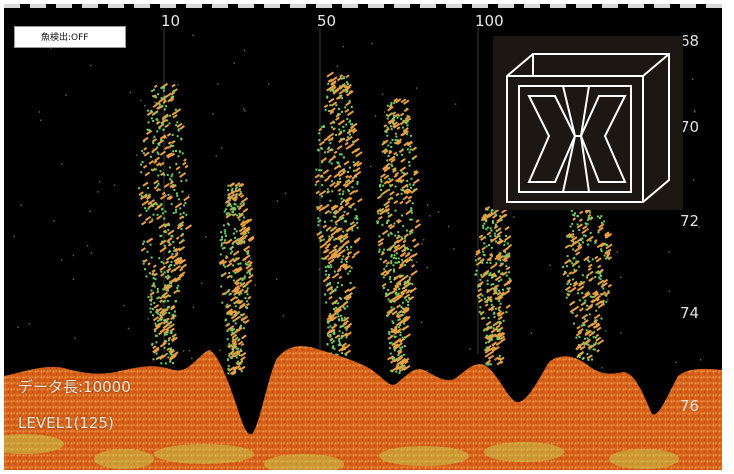 This screenshot has width=734, height=474. What do you see at coordinates (363, 6) in the screenshot?
I see `top-dashed-border` at bounding box center [363, 6].